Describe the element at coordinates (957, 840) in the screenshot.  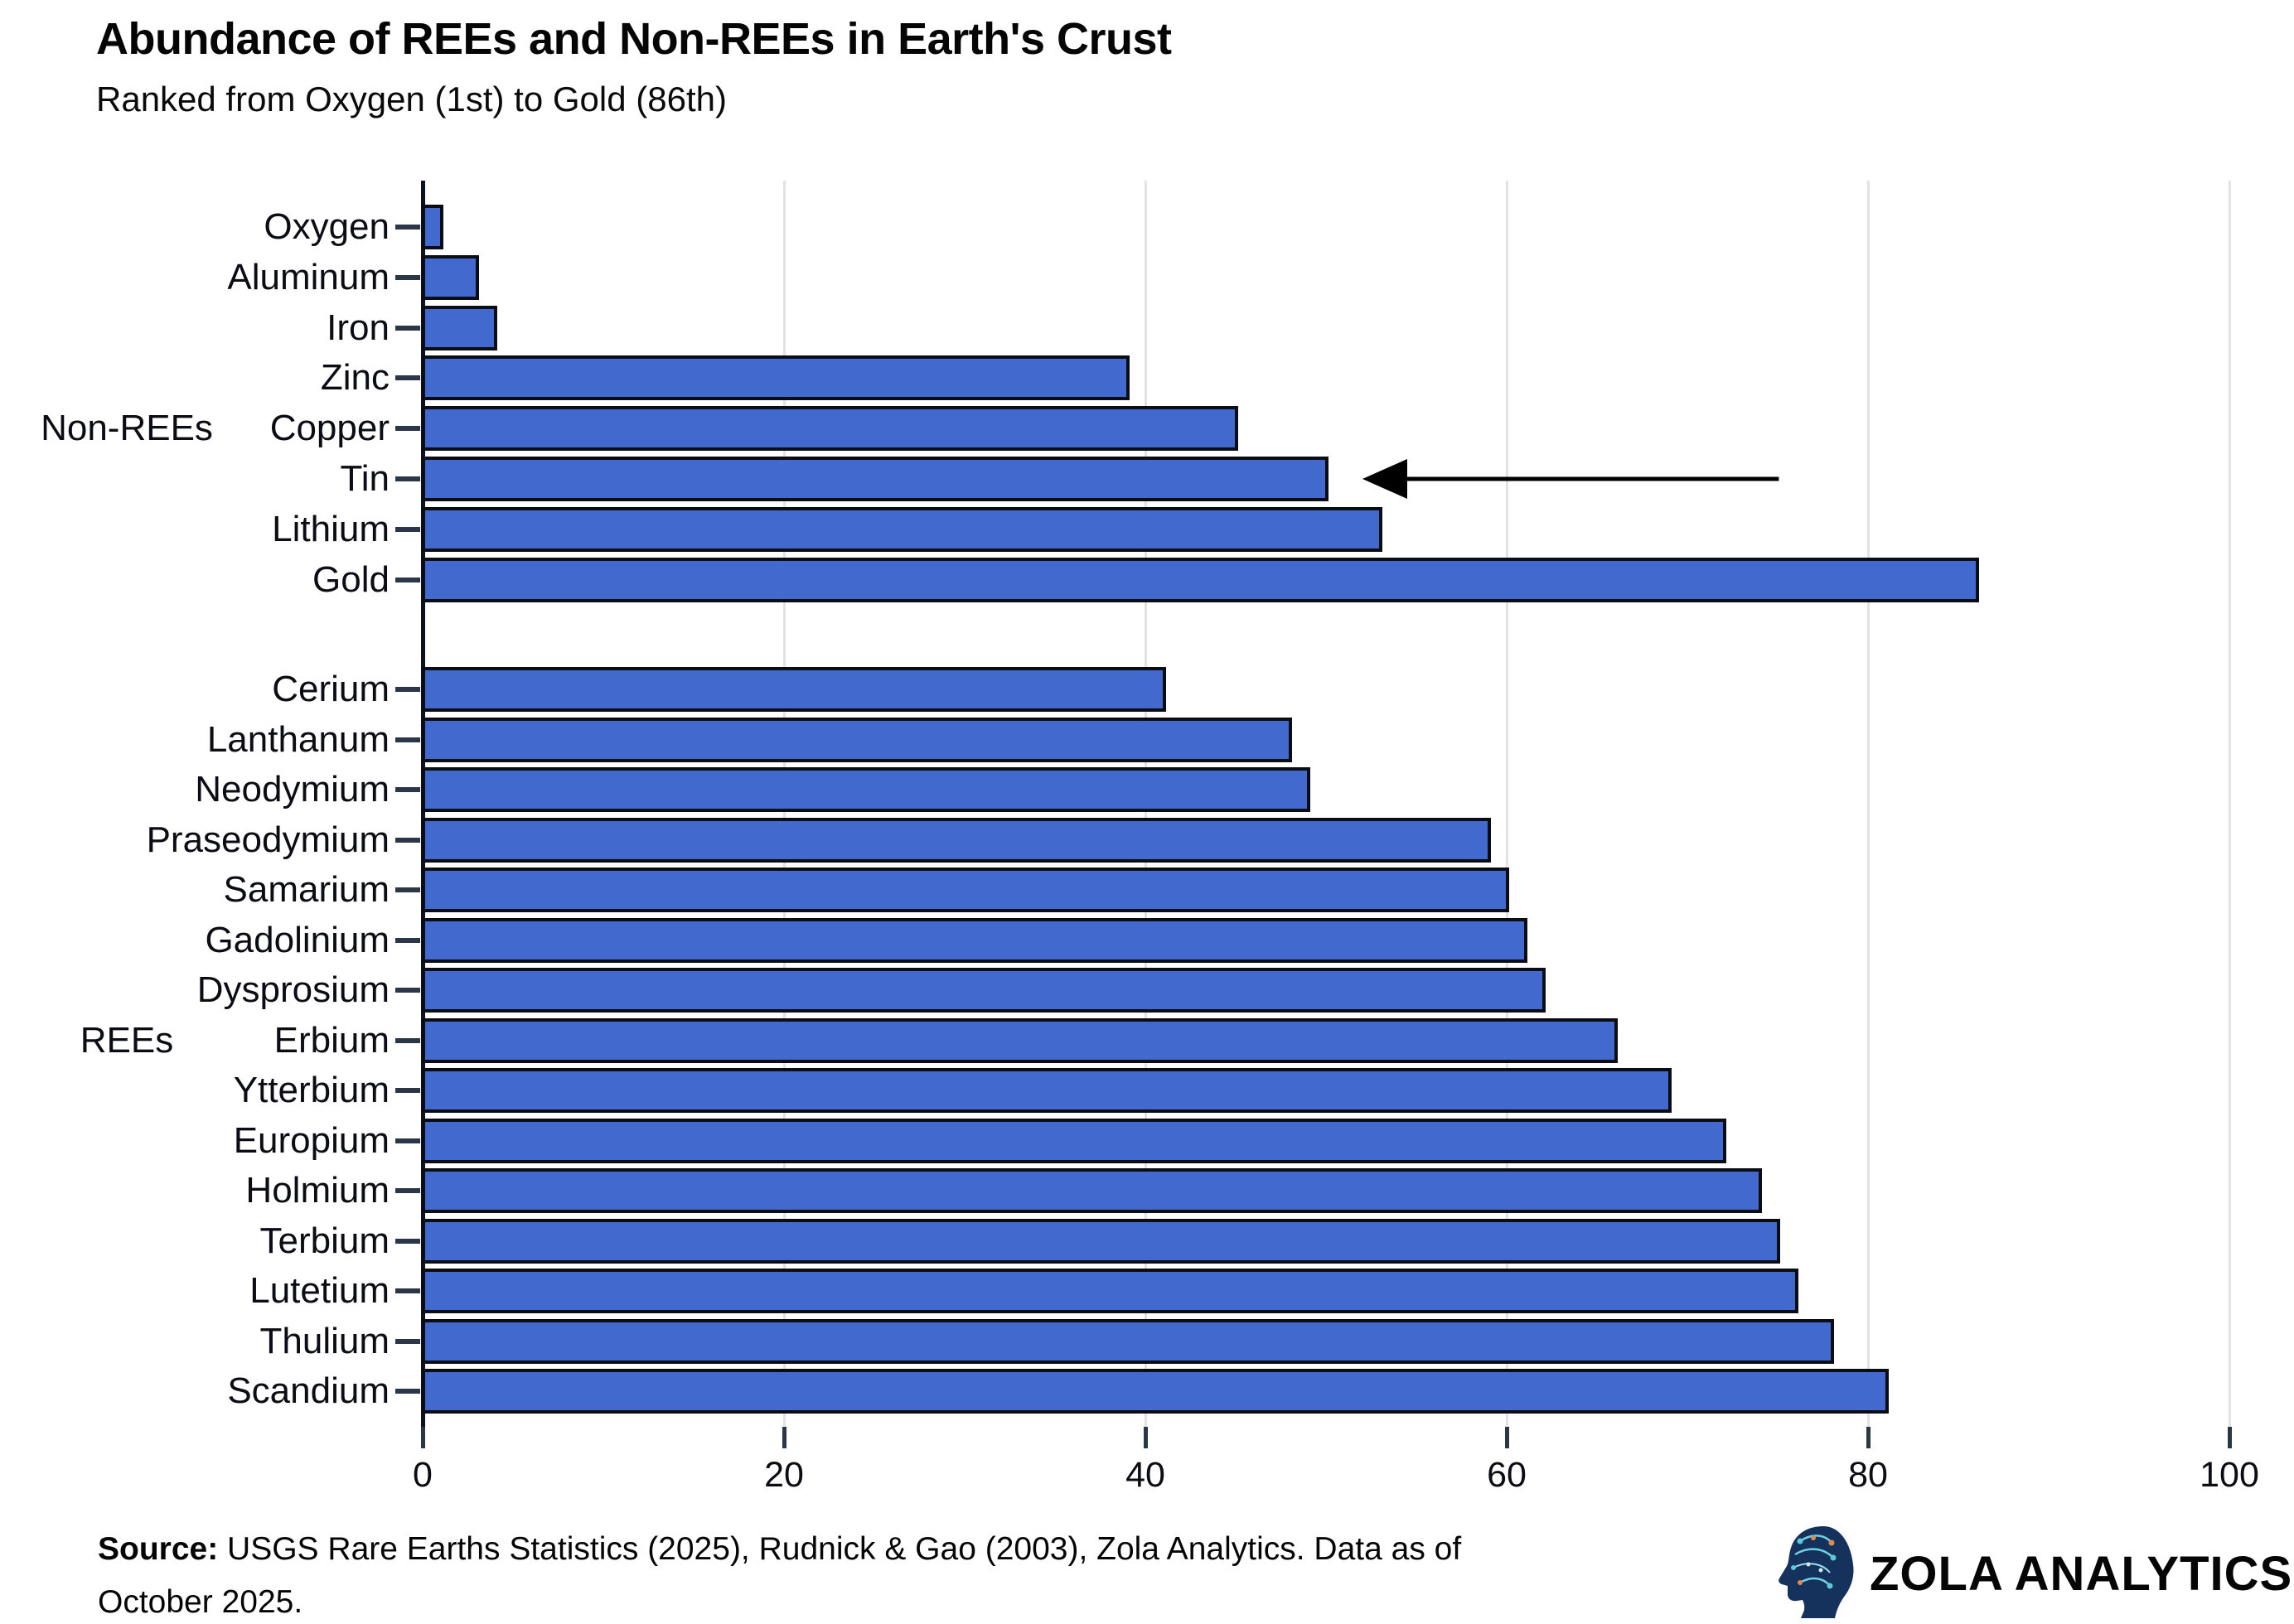
I see `bar-praseodymium` at that location.